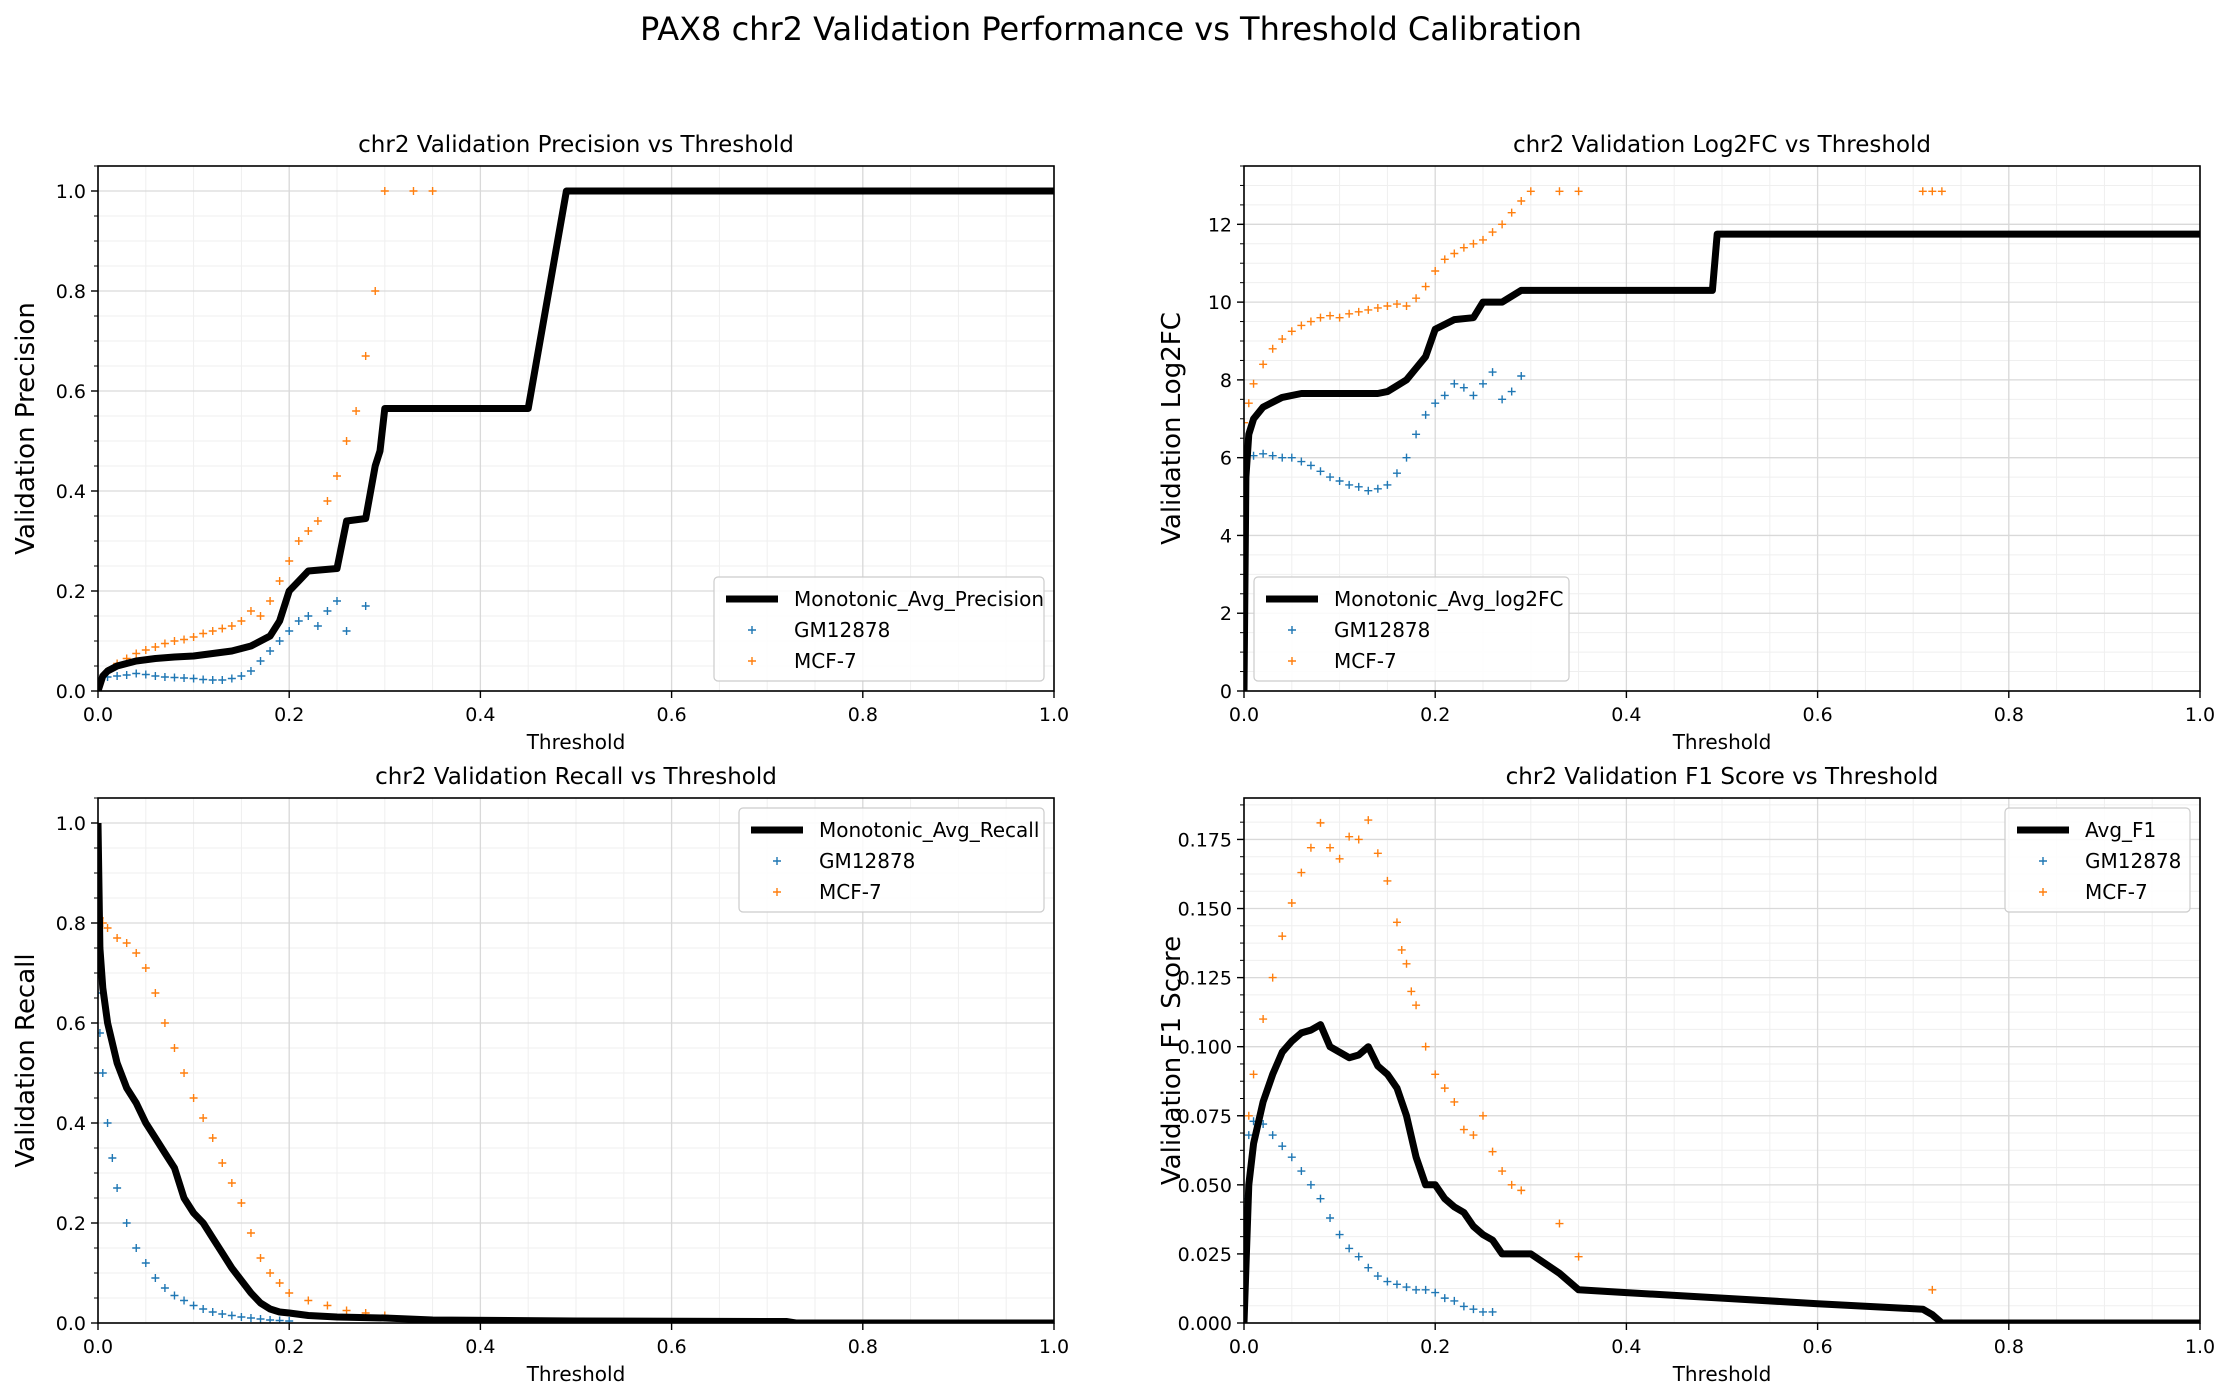 This screenshot has width=2223, height=1397. Describe the element at coordinates (289, 715) in the screenshot. I see `chart-0-xtick-label: 0.2` at that location.